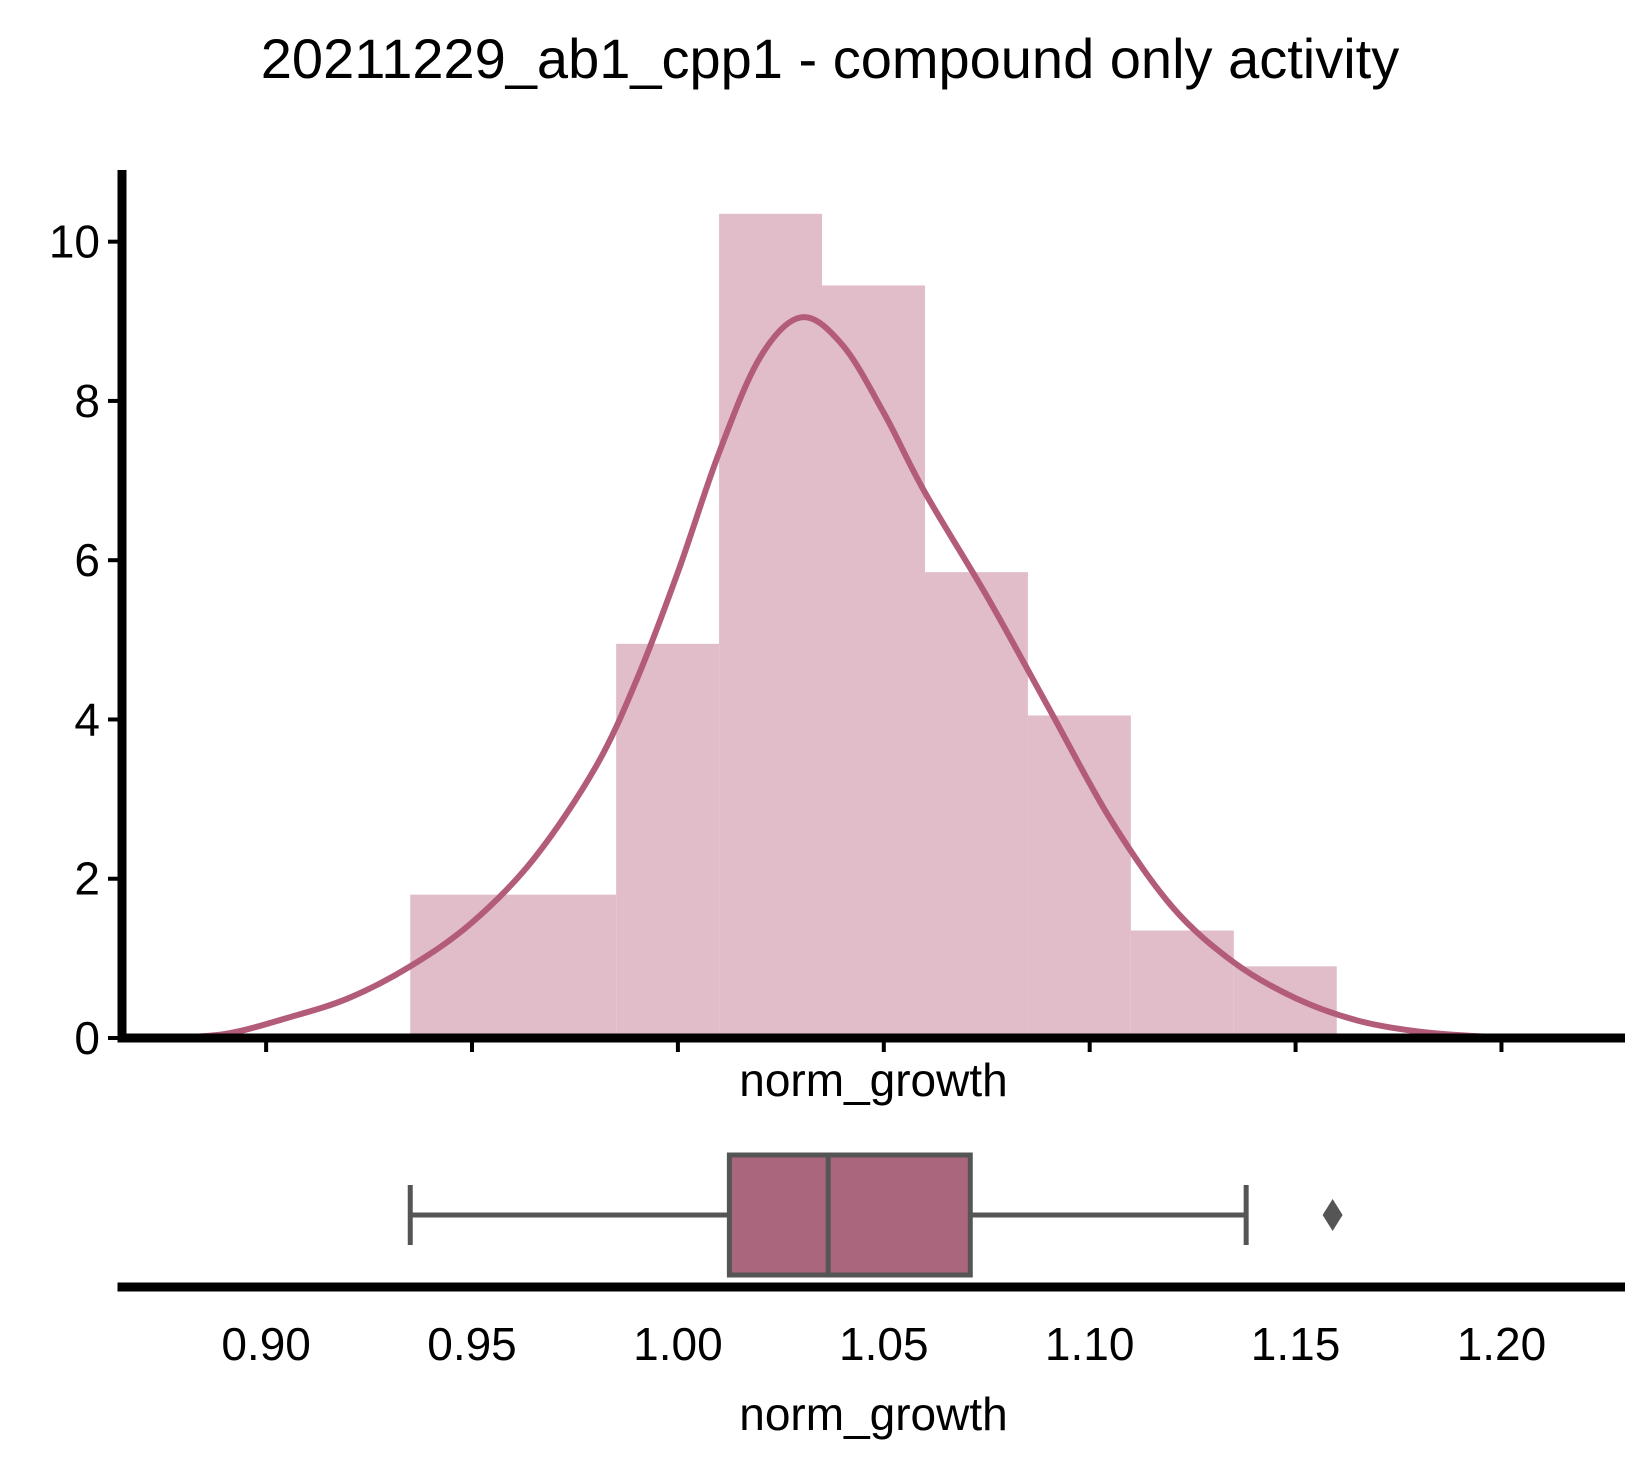 The image size is (1642, 1467). I want to click on boxplot-x-axis-label: norm_growth, so click(873, 1414).